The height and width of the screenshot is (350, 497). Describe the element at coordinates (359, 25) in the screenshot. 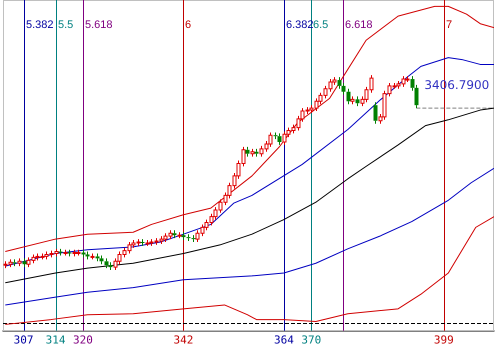

I see `annotation: 6.618` at that location.